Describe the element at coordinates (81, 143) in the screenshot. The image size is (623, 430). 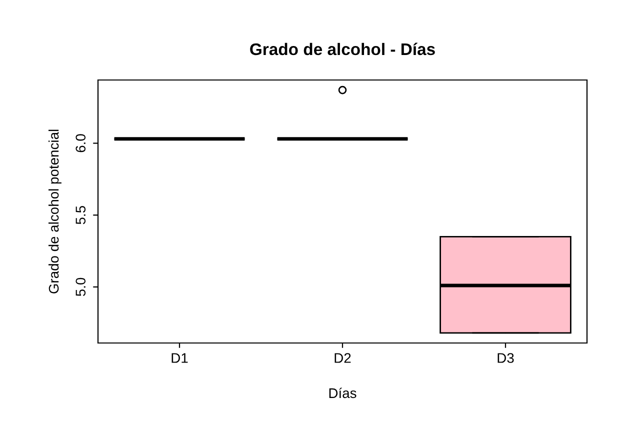
I see `y-tick-label: 6.0` at that location.